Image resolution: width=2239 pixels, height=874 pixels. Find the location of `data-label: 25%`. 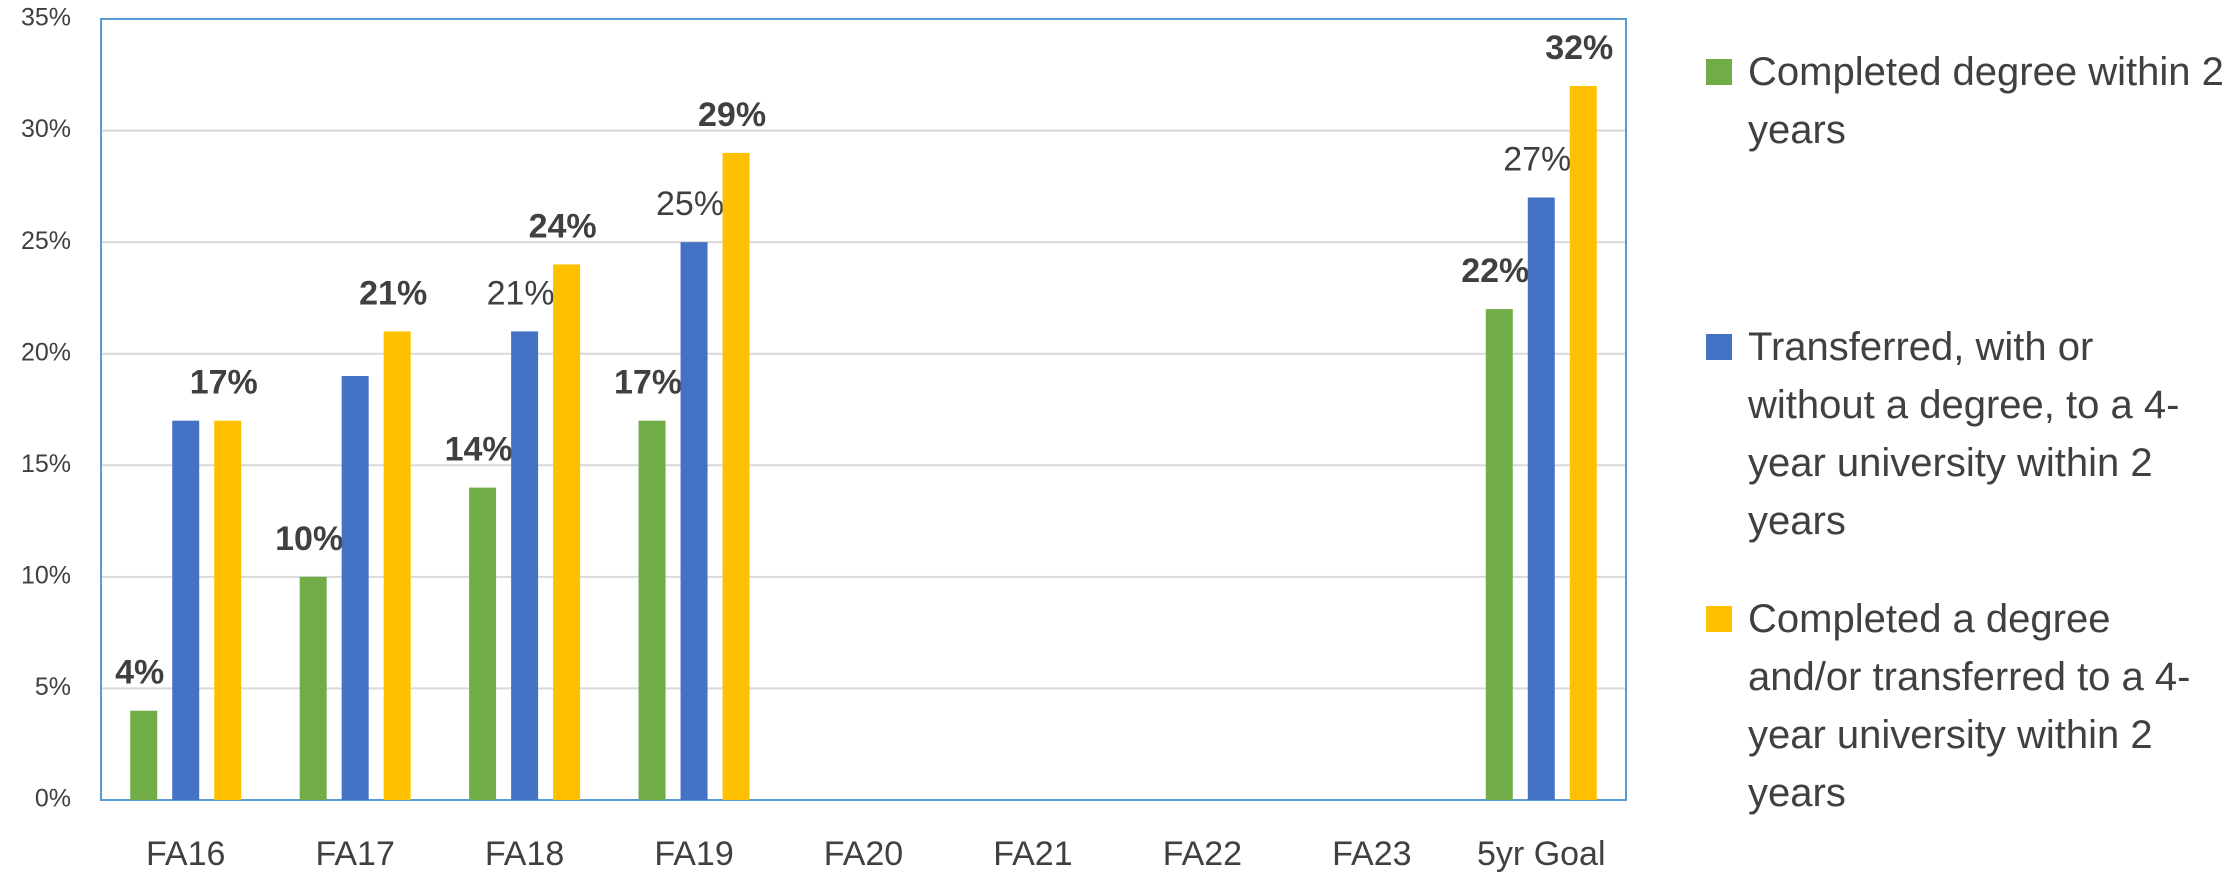

data-label: 25% is located at coordinates (690, 204).